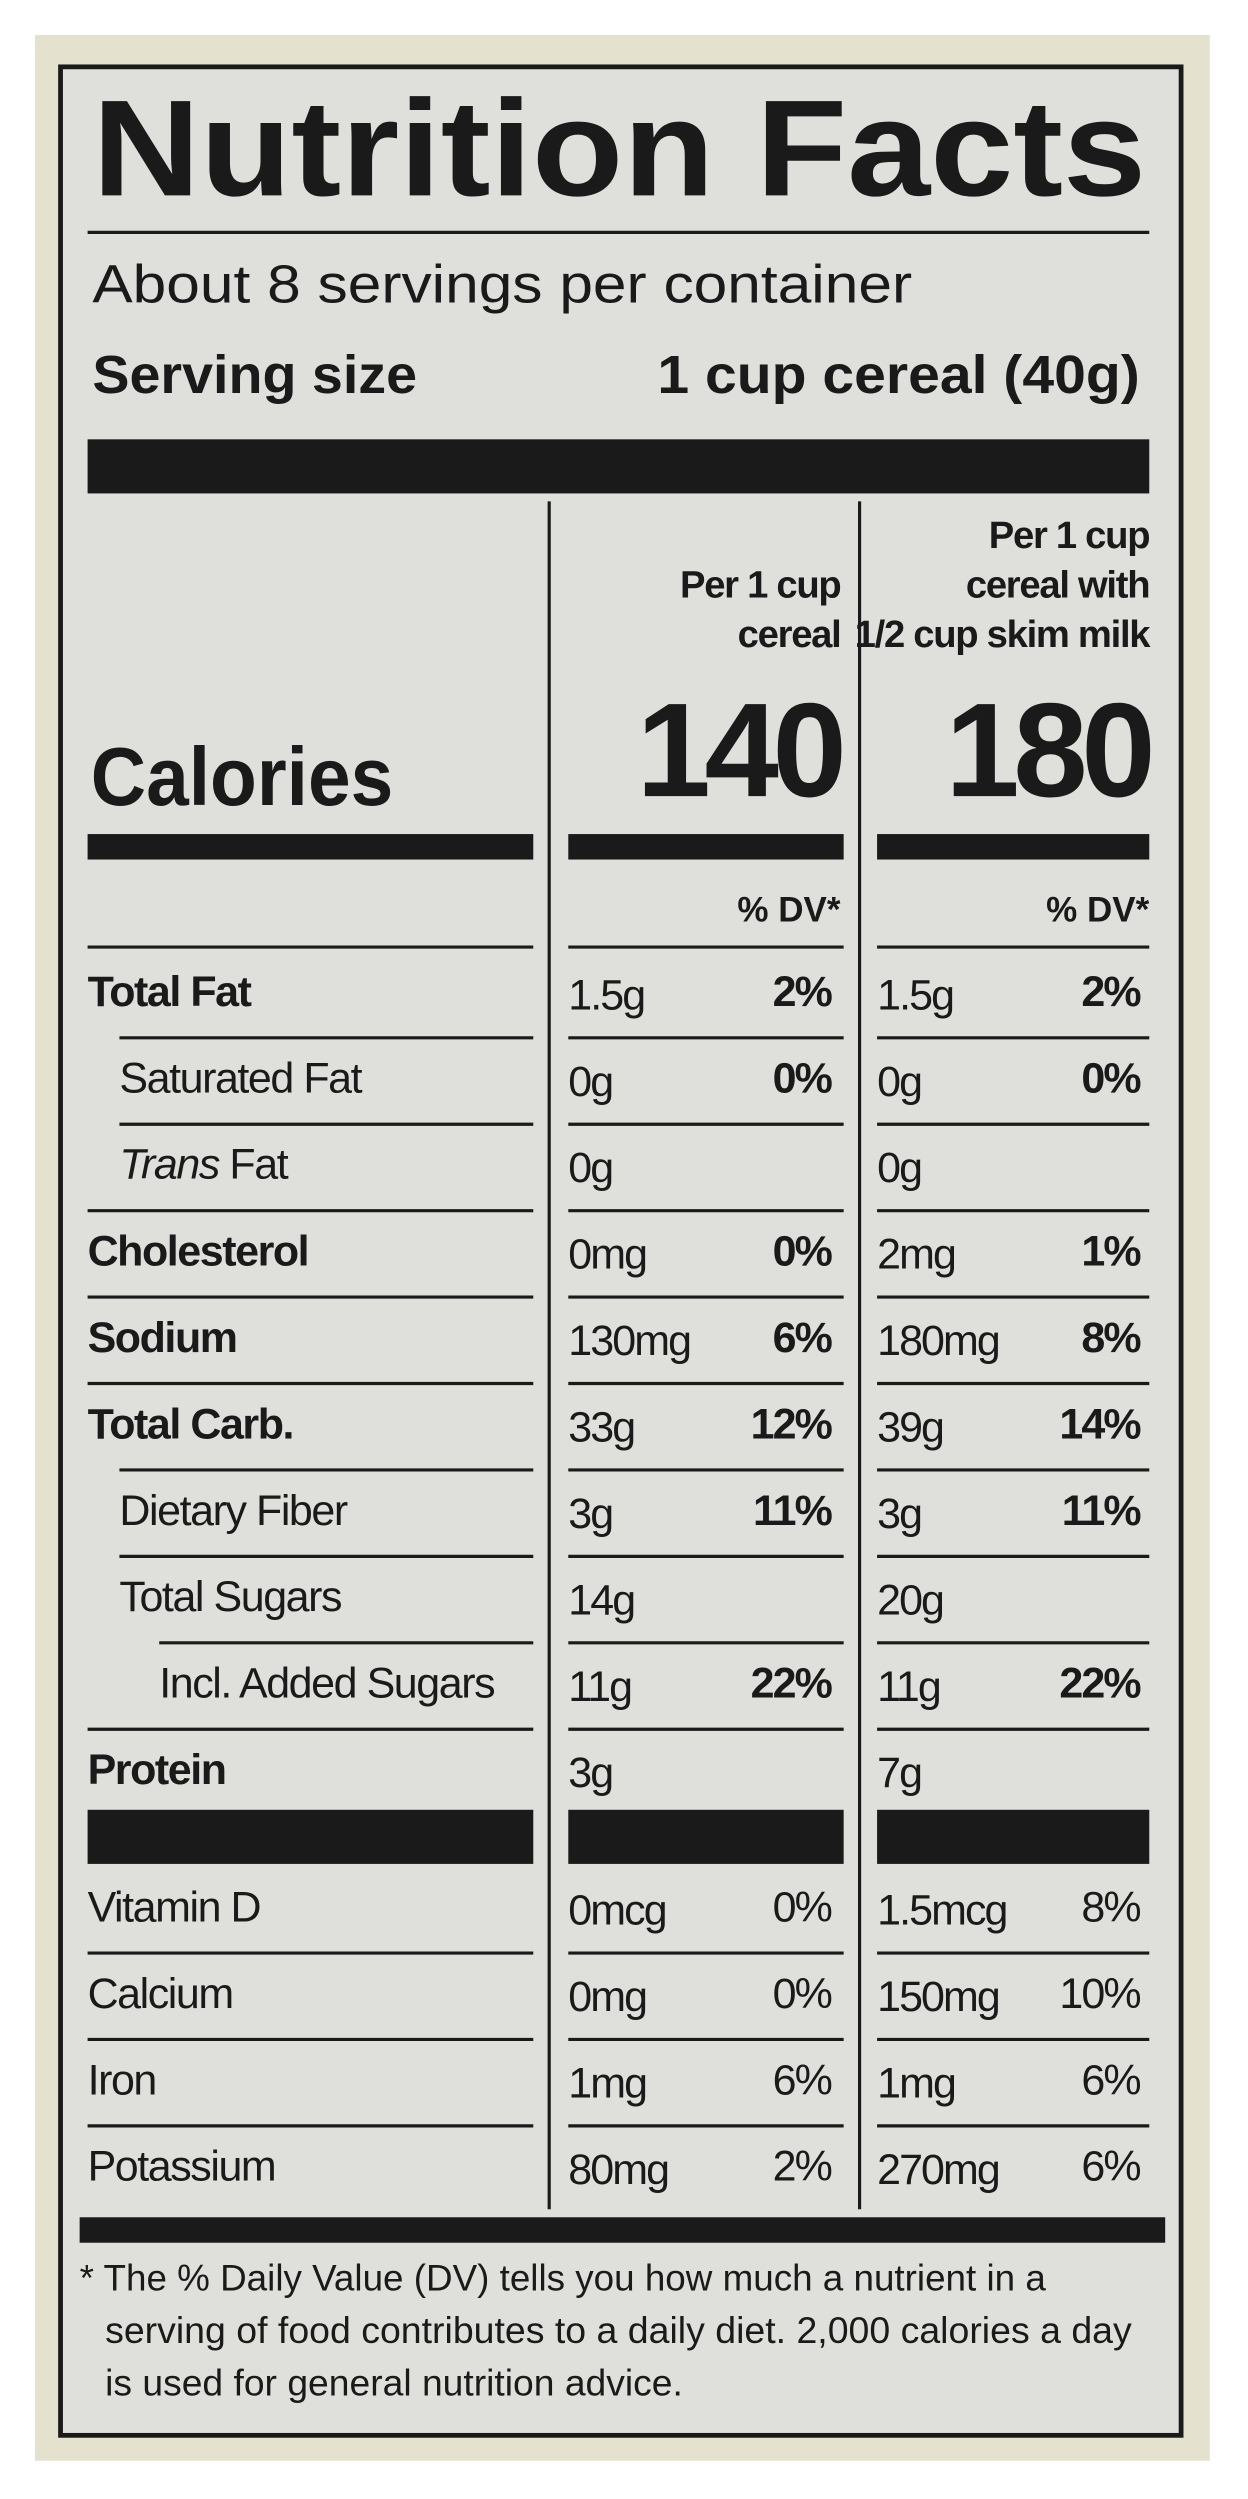 The image size is (1248, 2499). Describe the element at coordinates (182, 2167) in the screenshot. I see `nutrient-name: Potassium` at that location.